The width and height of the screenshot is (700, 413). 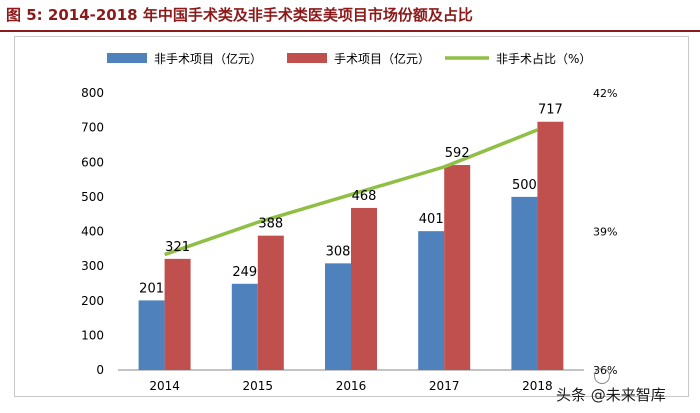 I want to click on x-axis-tick-label: 2018, so click(x=537, y=386).